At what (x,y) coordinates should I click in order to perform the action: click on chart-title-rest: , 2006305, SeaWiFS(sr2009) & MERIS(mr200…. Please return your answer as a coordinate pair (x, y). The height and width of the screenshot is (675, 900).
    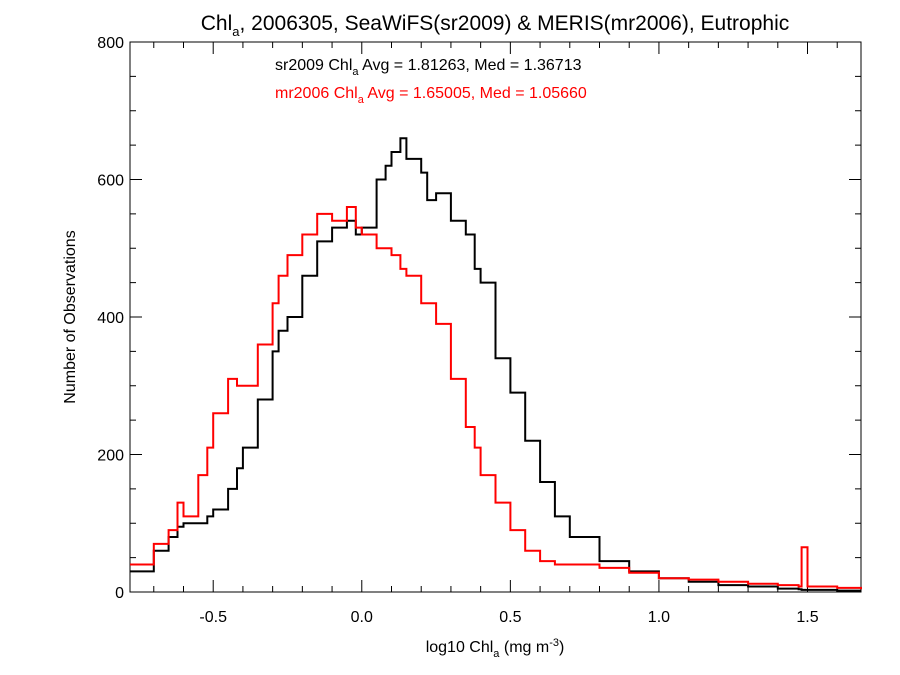
    Looking at the image, I should click on (515, 23).